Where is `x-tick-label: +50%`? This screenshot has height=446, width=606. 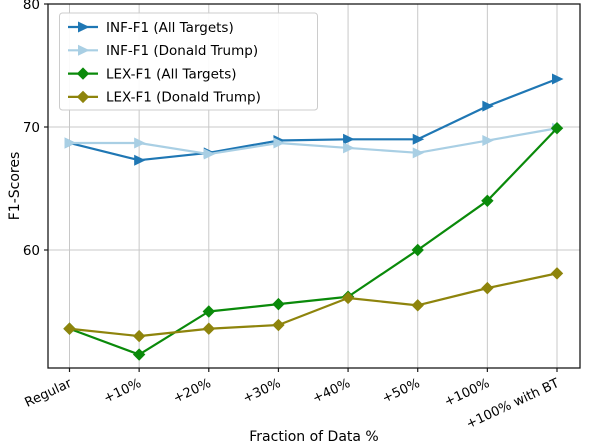
x-tick-label: +50% is located at coordinates (401, 391).